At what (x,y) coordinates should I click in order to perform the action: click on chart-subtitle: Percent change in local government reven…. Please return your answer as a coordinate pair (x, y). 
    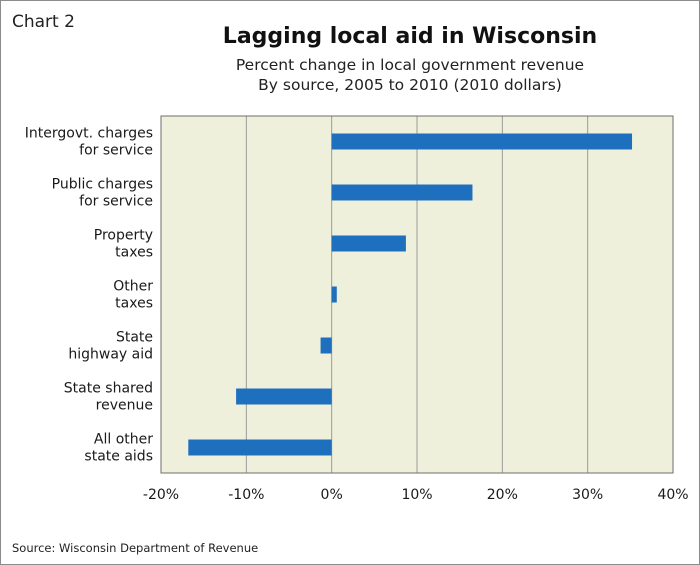
    Looking at the image, I should click on (410, 75).